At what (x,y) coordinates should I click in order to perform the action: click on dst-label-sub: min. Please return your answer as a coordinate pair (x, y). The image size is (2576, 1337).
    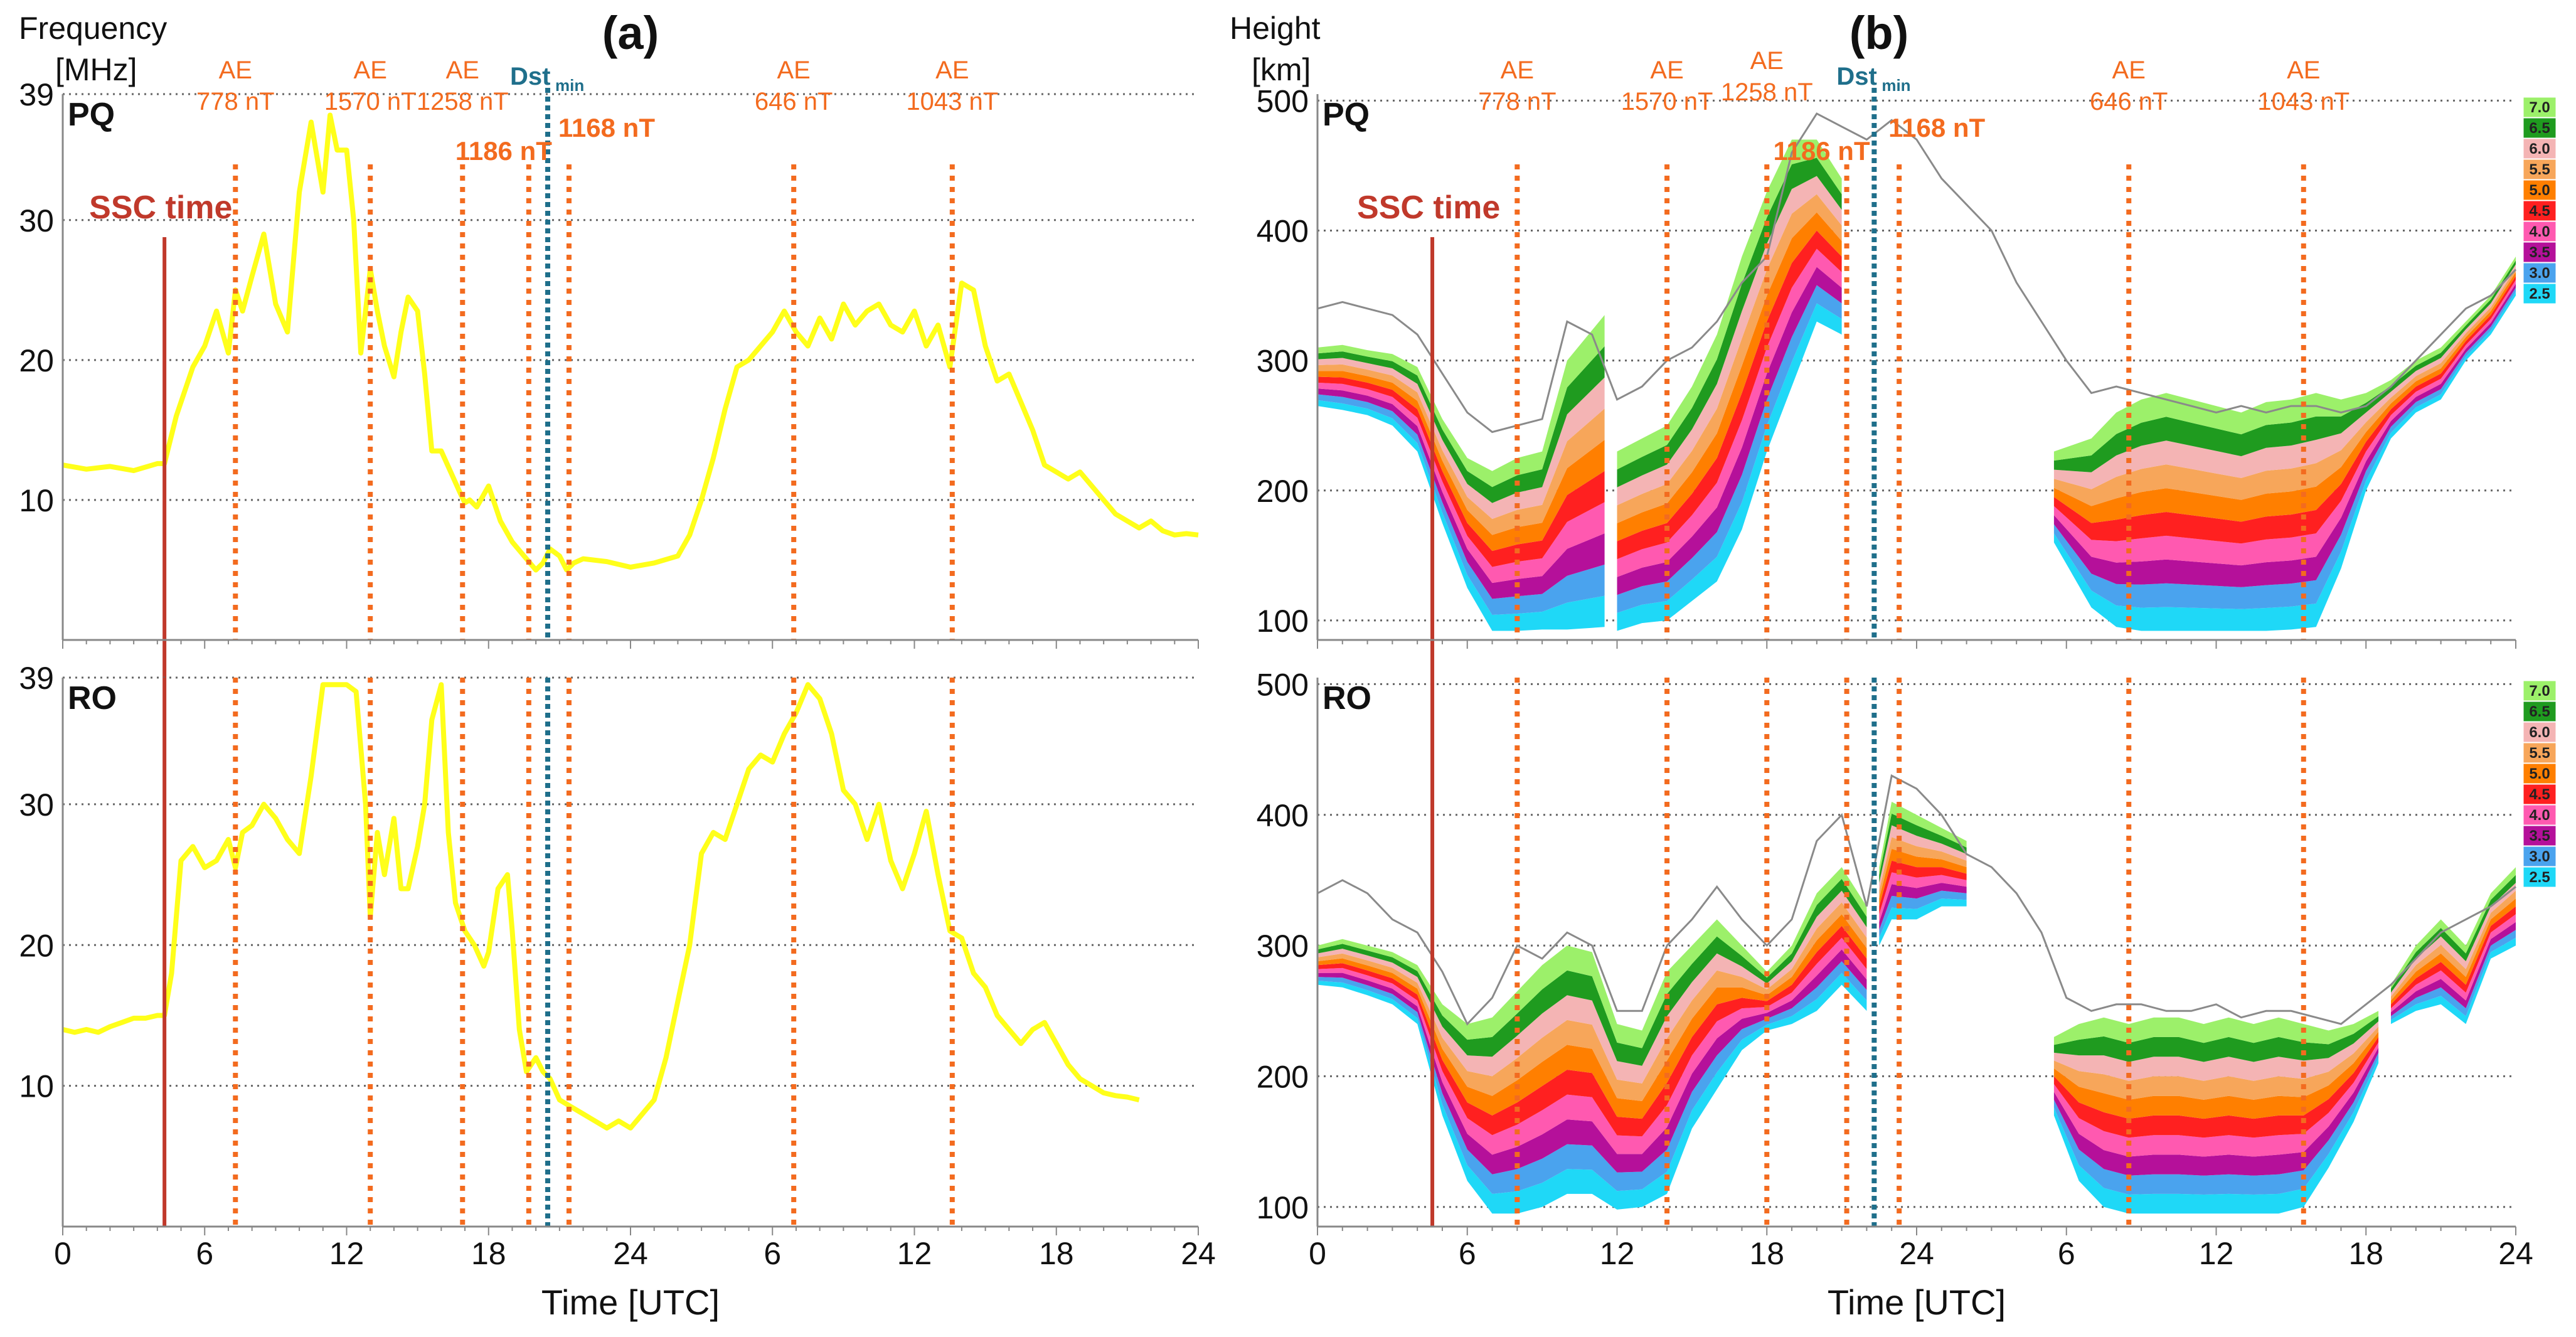
    Looking at the image, I should click on (1895, 85).